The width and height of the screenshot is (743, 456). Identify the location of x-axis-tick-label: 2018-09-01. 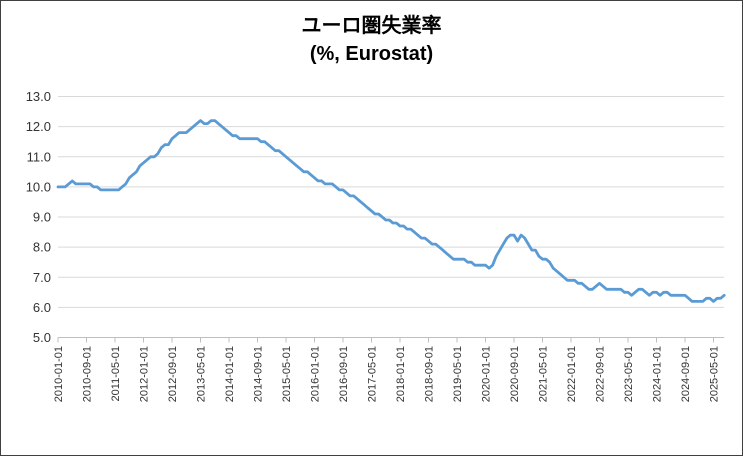
(430, 374).